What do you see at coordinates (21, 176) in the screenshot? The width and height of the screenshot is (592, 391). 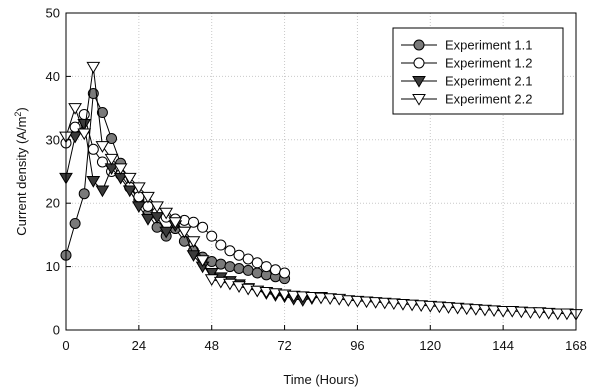 I see `y-axis-label-main: Current density (A/m` at bounding box center [21, 176].